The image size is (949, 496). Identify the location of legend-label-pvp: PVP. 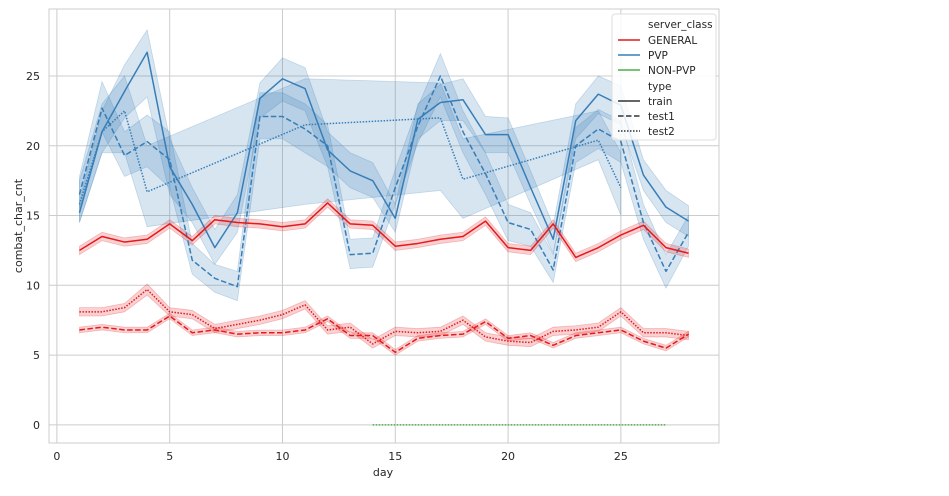
(658, 56).